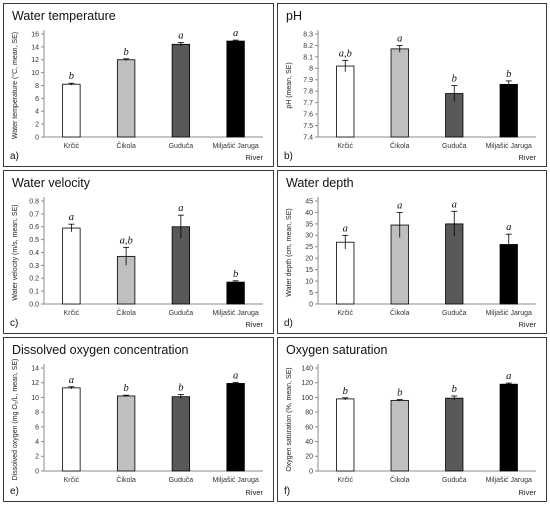  I want to click on y-tick-label: 2, so click(37, 125).